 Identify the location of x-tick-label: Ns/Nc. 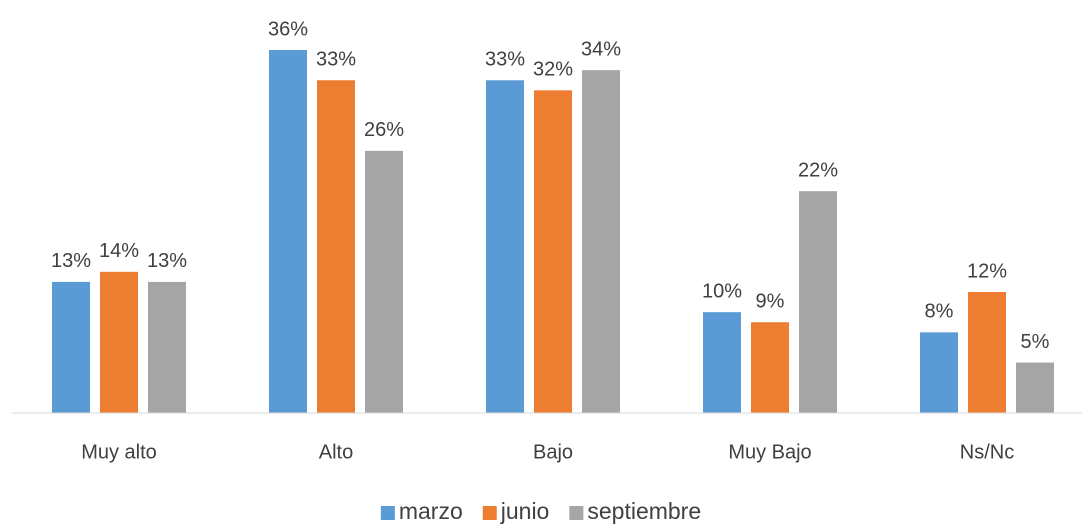
(987, 452).